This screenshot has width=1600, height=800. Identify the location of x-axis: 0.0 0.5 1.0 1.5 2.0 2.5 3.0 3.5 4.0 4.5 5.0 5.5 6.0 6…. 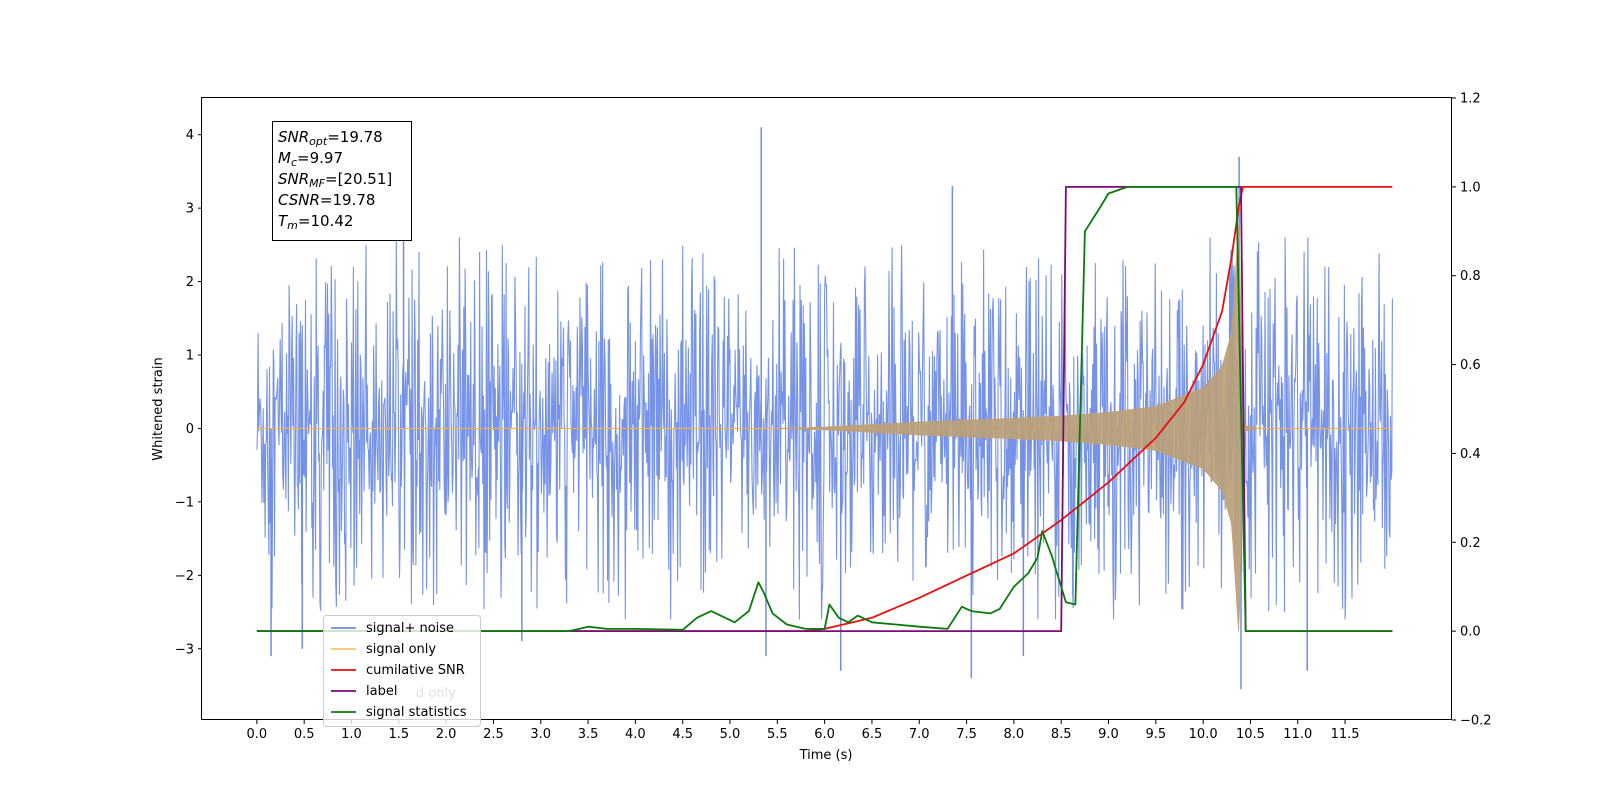
(803, 731).